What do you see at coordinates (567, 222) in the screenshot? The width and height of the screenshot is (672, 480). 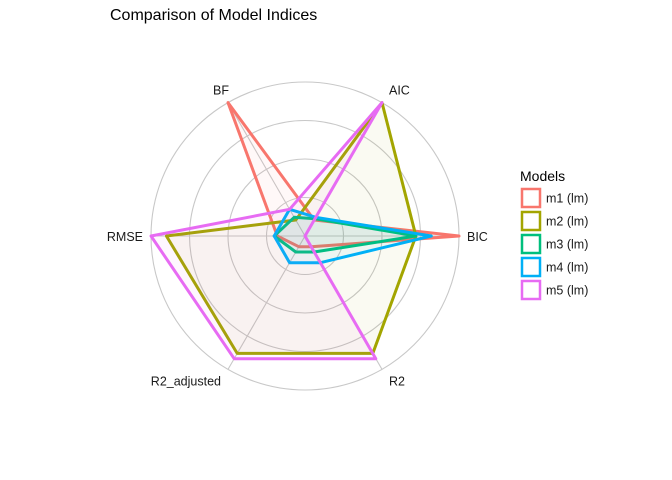 I see `legend-label-2: m2 (lm)` at bounding box center [567, 222].